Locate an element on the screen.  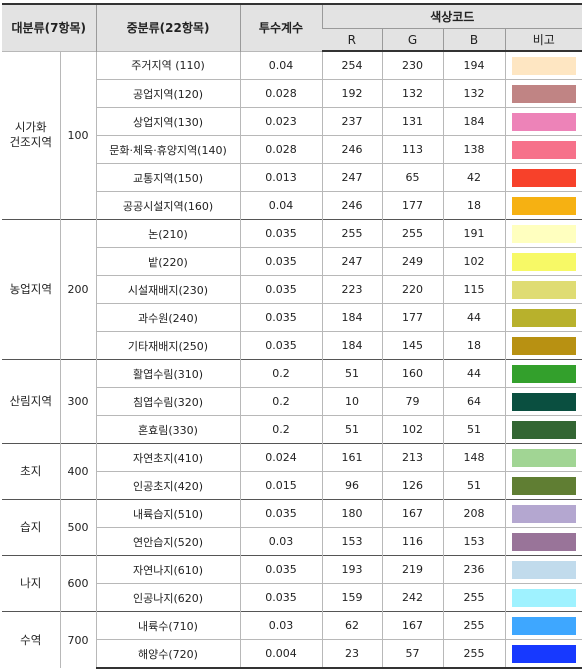
color-b: 44 is located at coordinates (473, 317).